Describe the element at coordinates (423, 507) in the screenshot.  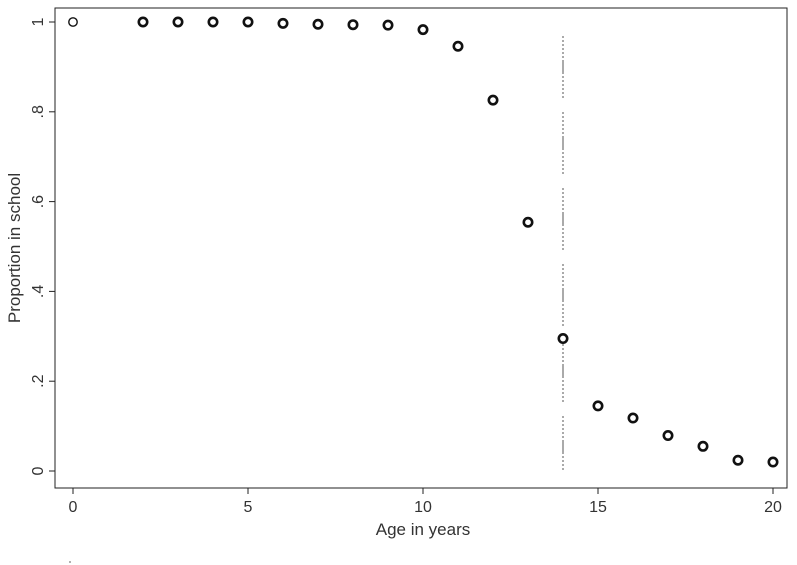
I see `x-tick-label: 10` at that location.